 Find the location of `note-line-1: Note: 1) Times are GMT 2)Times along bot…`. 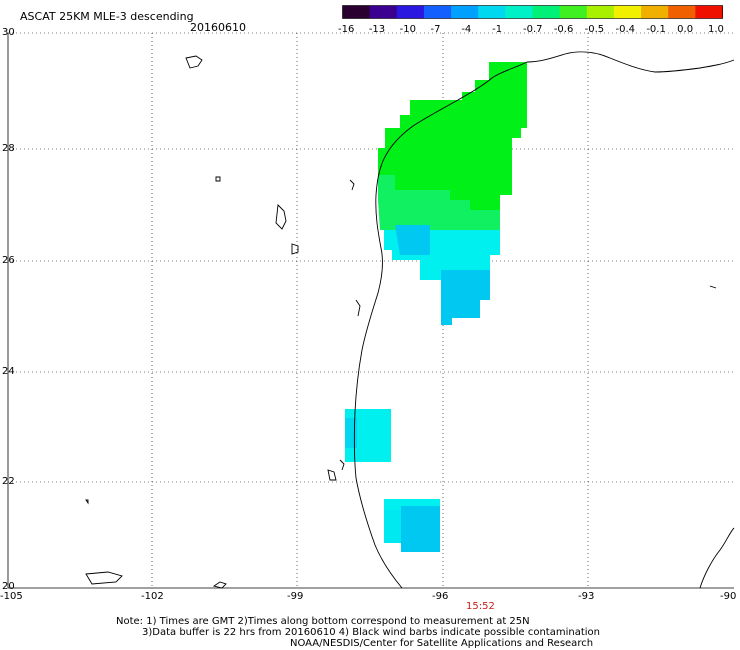

note-line-1: Note: 1) Times are GMT 2)Times along bot… is located at coordinates (323, 621).